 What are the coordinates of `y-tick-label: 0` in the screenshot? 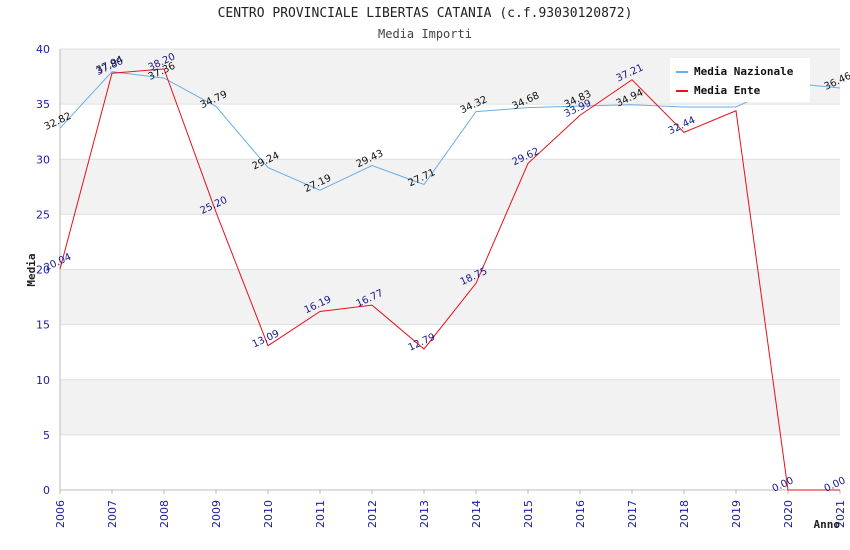 It's located at (46, 490).